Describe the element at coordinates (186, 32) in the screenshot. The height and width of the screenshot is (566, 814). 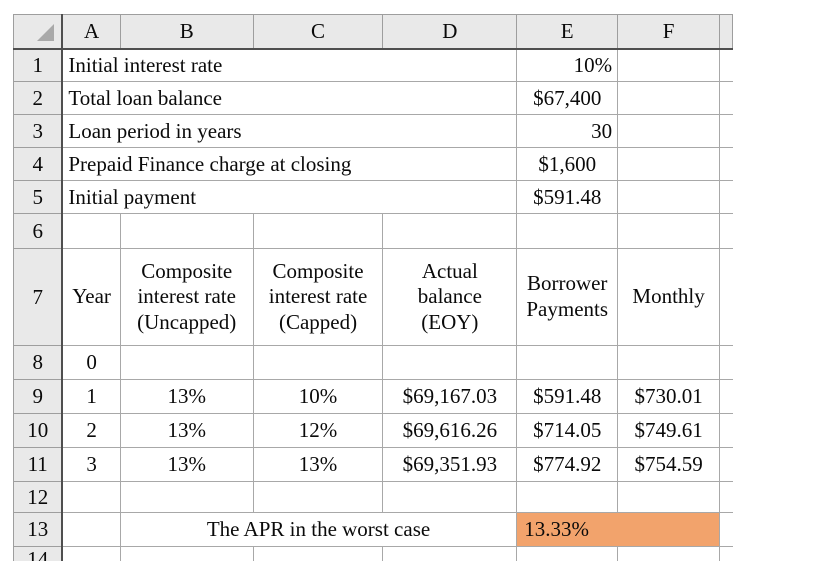
I see `column-header-b: B` at that location.